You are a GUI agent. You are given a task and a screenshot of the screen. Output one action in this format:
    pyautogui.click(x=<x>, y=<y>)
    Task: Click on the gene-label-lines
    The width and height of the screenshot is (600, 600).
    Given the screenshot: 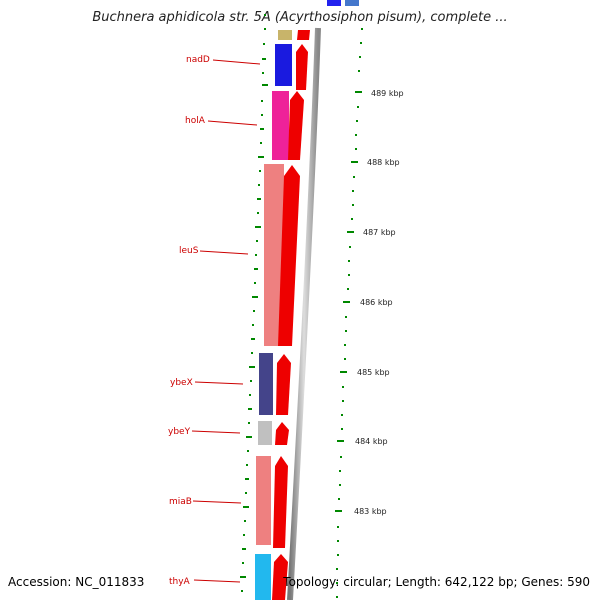 What is the action you would take?
    pyautogui.click(x=226, y=321)
    